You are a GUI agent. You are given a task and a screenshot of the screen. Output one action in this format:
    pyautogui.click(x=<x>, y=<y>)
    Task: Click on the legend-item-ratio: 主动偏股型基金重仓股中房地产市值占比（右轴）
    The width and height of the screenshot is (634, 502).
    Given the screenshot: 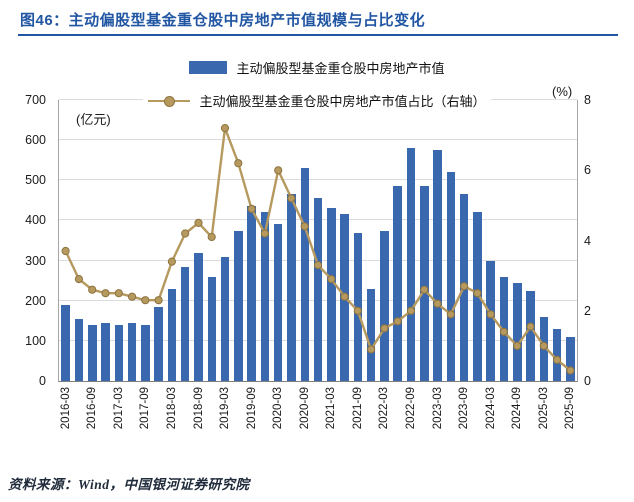 What is the action you would take?
    pyautogui.click(x=317, y=100)
    